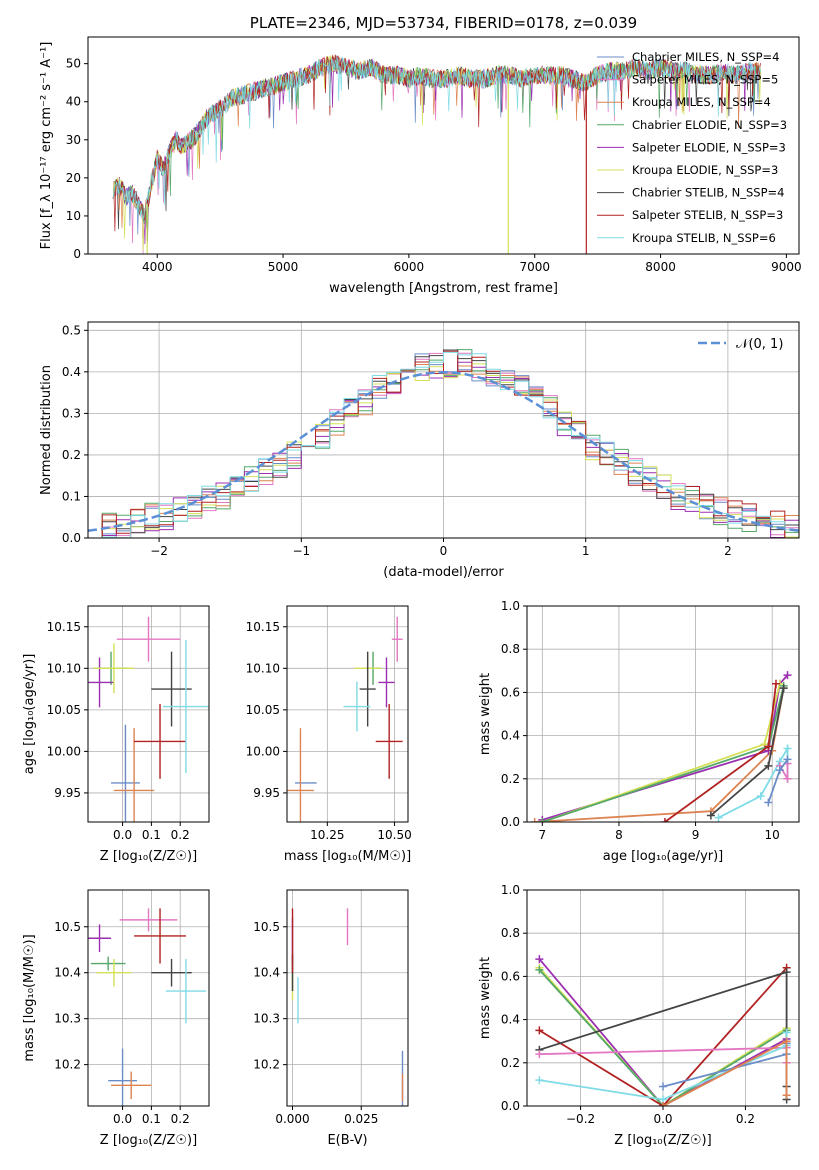  I want to click on y-tick-label: 0.2, so click(71, 455).